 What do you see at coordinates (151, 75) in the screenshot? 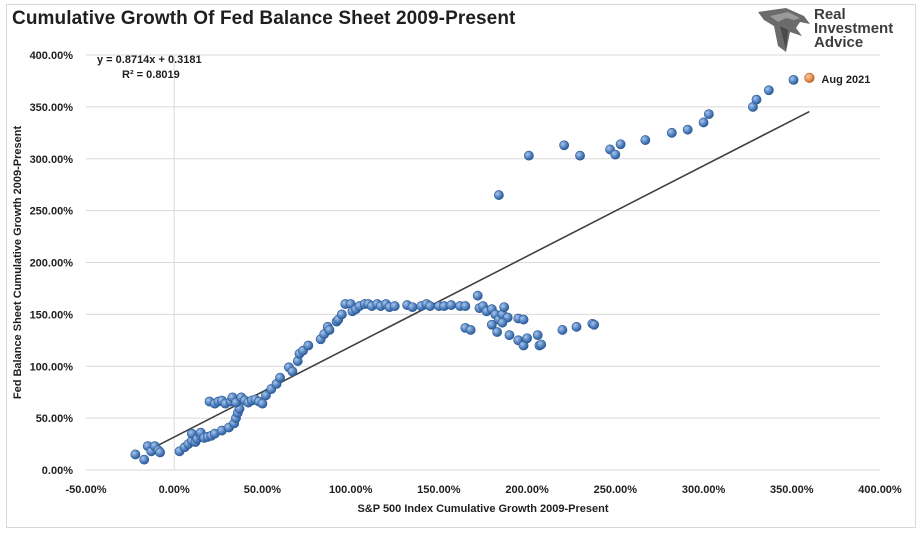
I see `trendline-r-squared: R² = 0.8019` at bounding box center [151, 75].